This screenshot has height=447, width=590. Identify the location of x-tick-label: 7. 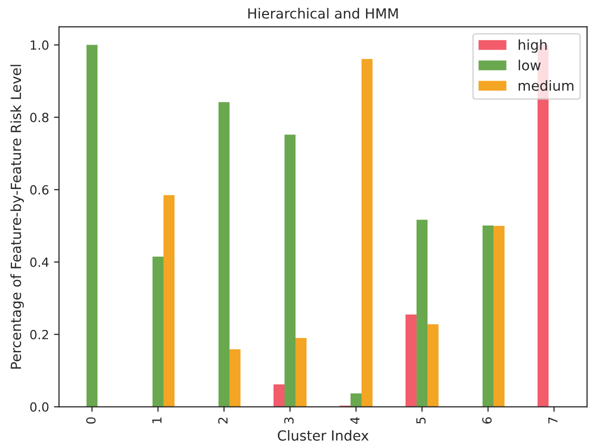
(553, 421).